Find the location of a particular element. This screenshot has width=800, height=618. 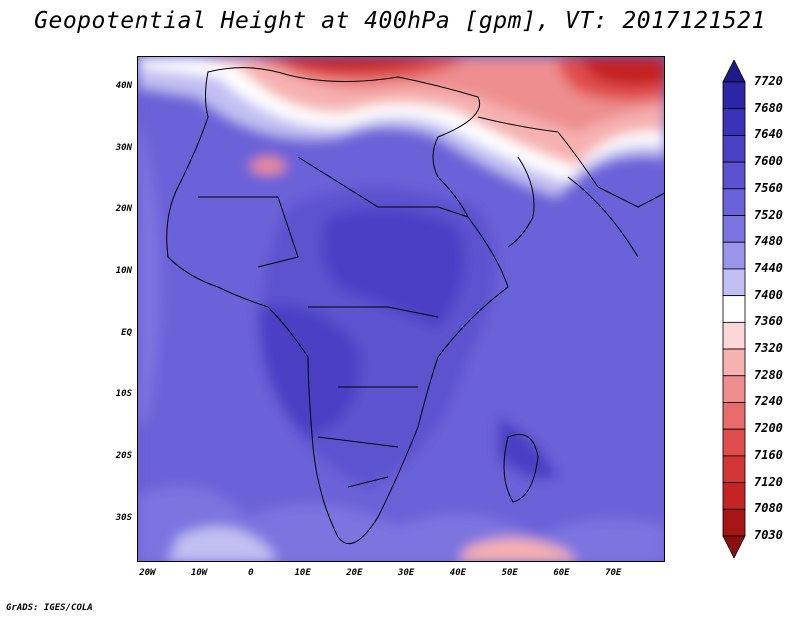

colorbar-level-label: 7120 is located at coordinates (768, 481).